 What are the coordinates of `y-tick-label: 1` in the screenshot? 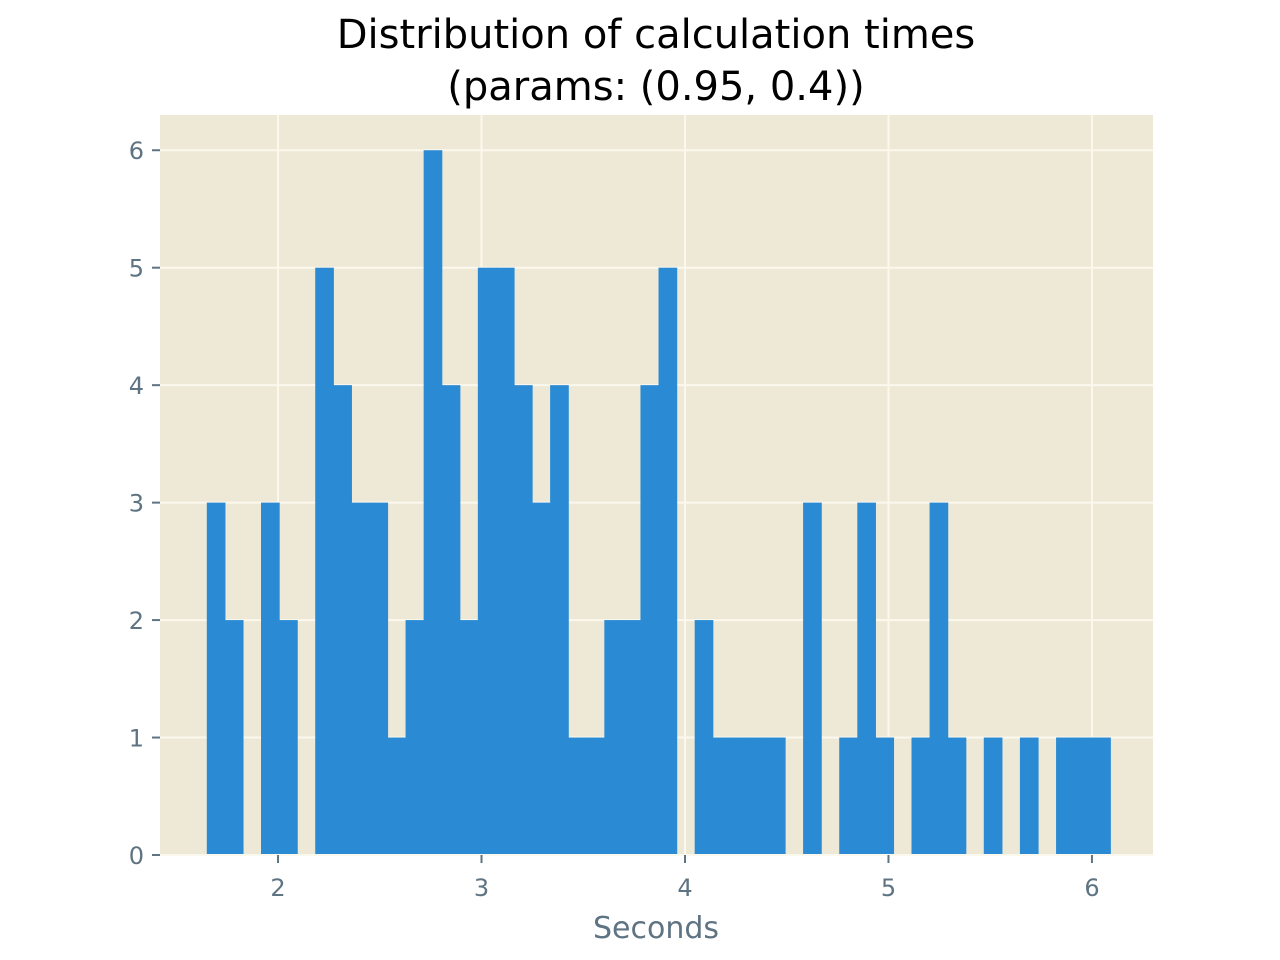 It's located at (136, 739).